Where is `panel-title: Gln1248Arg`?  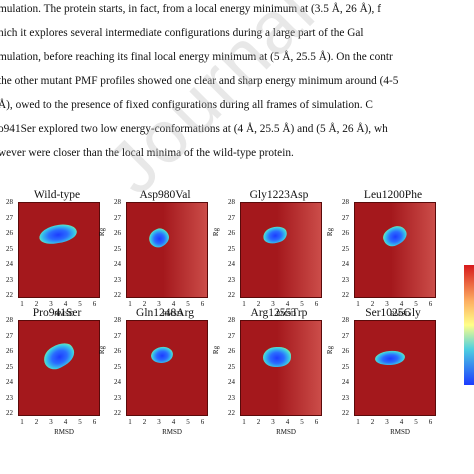
panel-title: Gln1248Arg is located at coordinates (165, 313).